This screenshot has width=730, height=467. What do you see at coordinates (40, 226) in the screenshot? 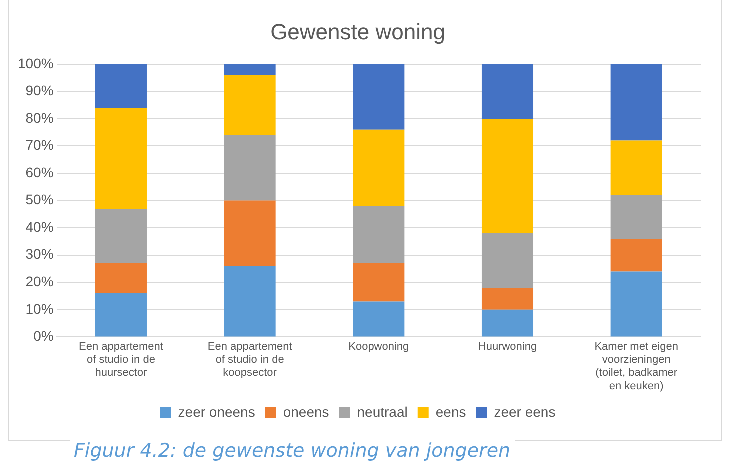
I see `y-tick-label: 40%` at bounding box center [40, 226].